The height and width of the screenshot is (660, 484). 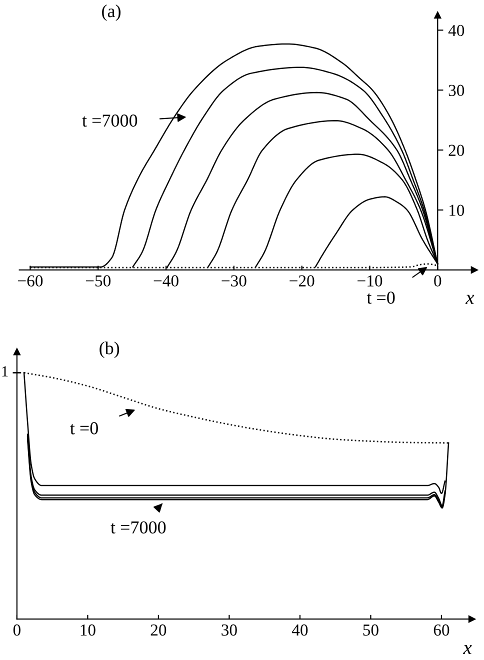 I want to click on x-tick-label: 20, so click(x=158, y=630).